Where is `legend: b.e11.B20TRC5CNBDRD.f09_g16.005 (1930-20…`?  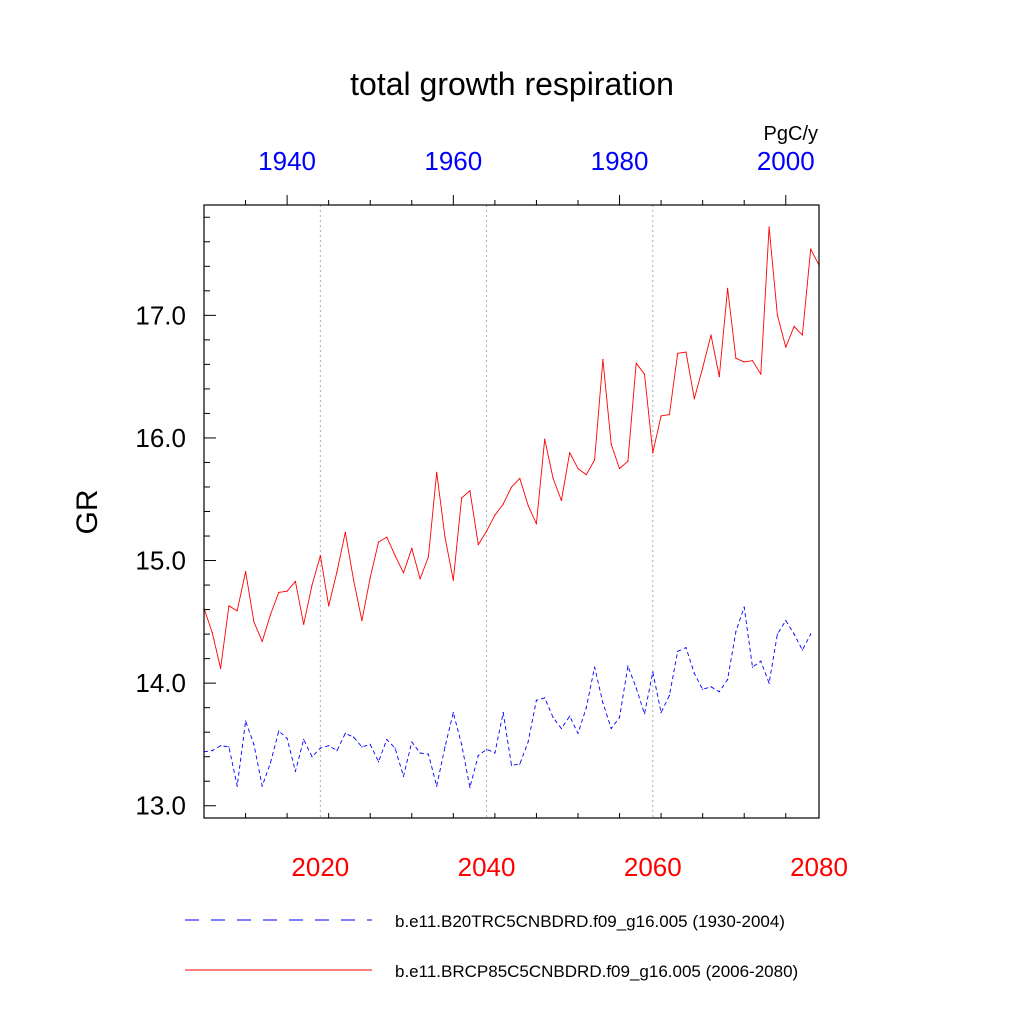
legend: b.e11.B20TRC5CNBDRD.f09_g16.005 (1930-20… is located at coordinates (491, 946).